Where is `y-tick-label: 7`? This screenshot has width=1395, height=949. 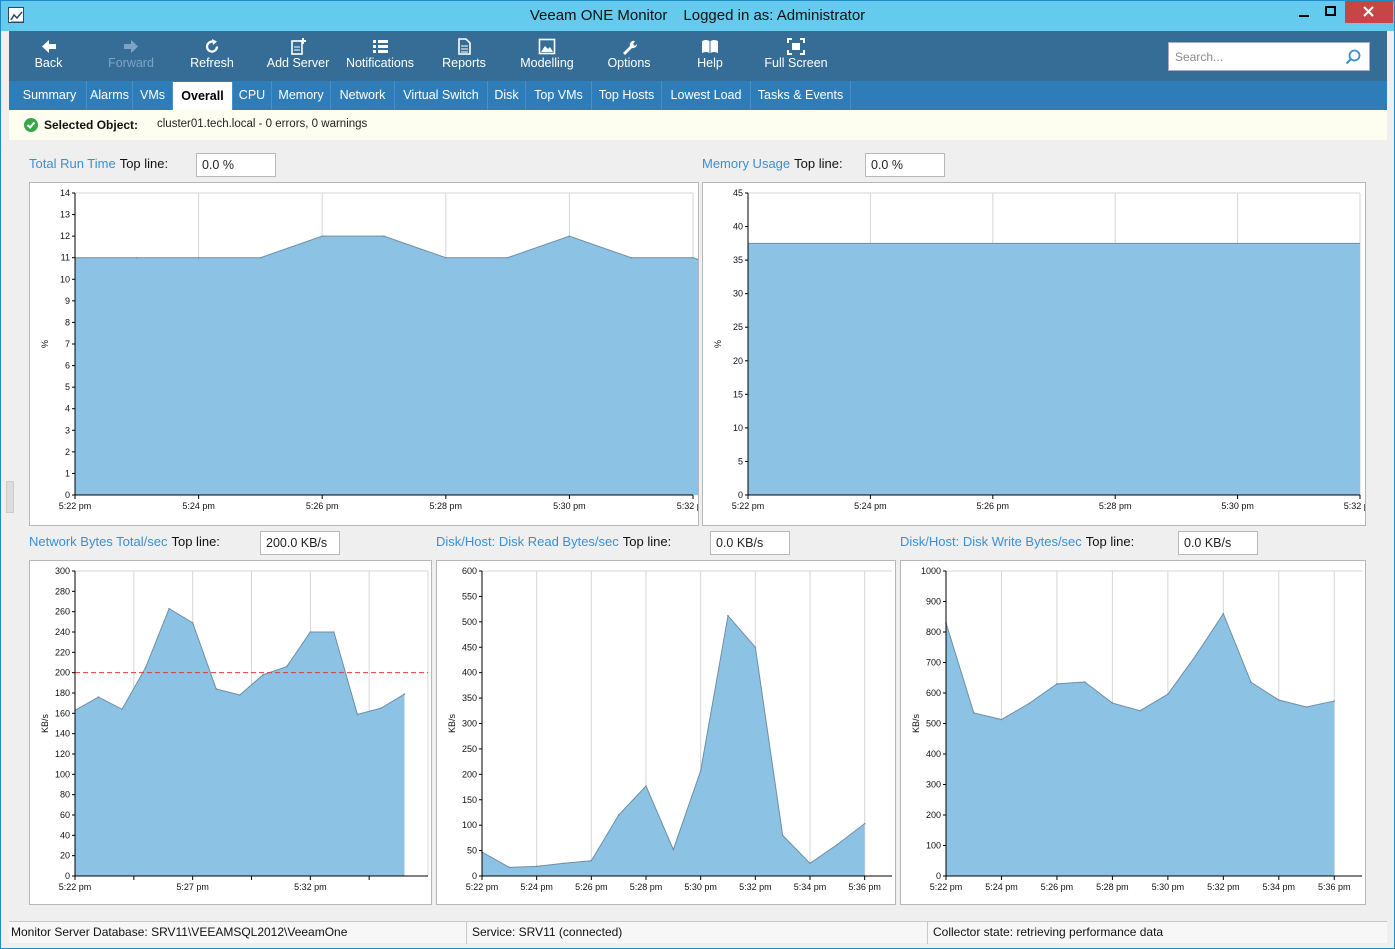 y-tick-label: 7 is located at coordinates (67, 344).